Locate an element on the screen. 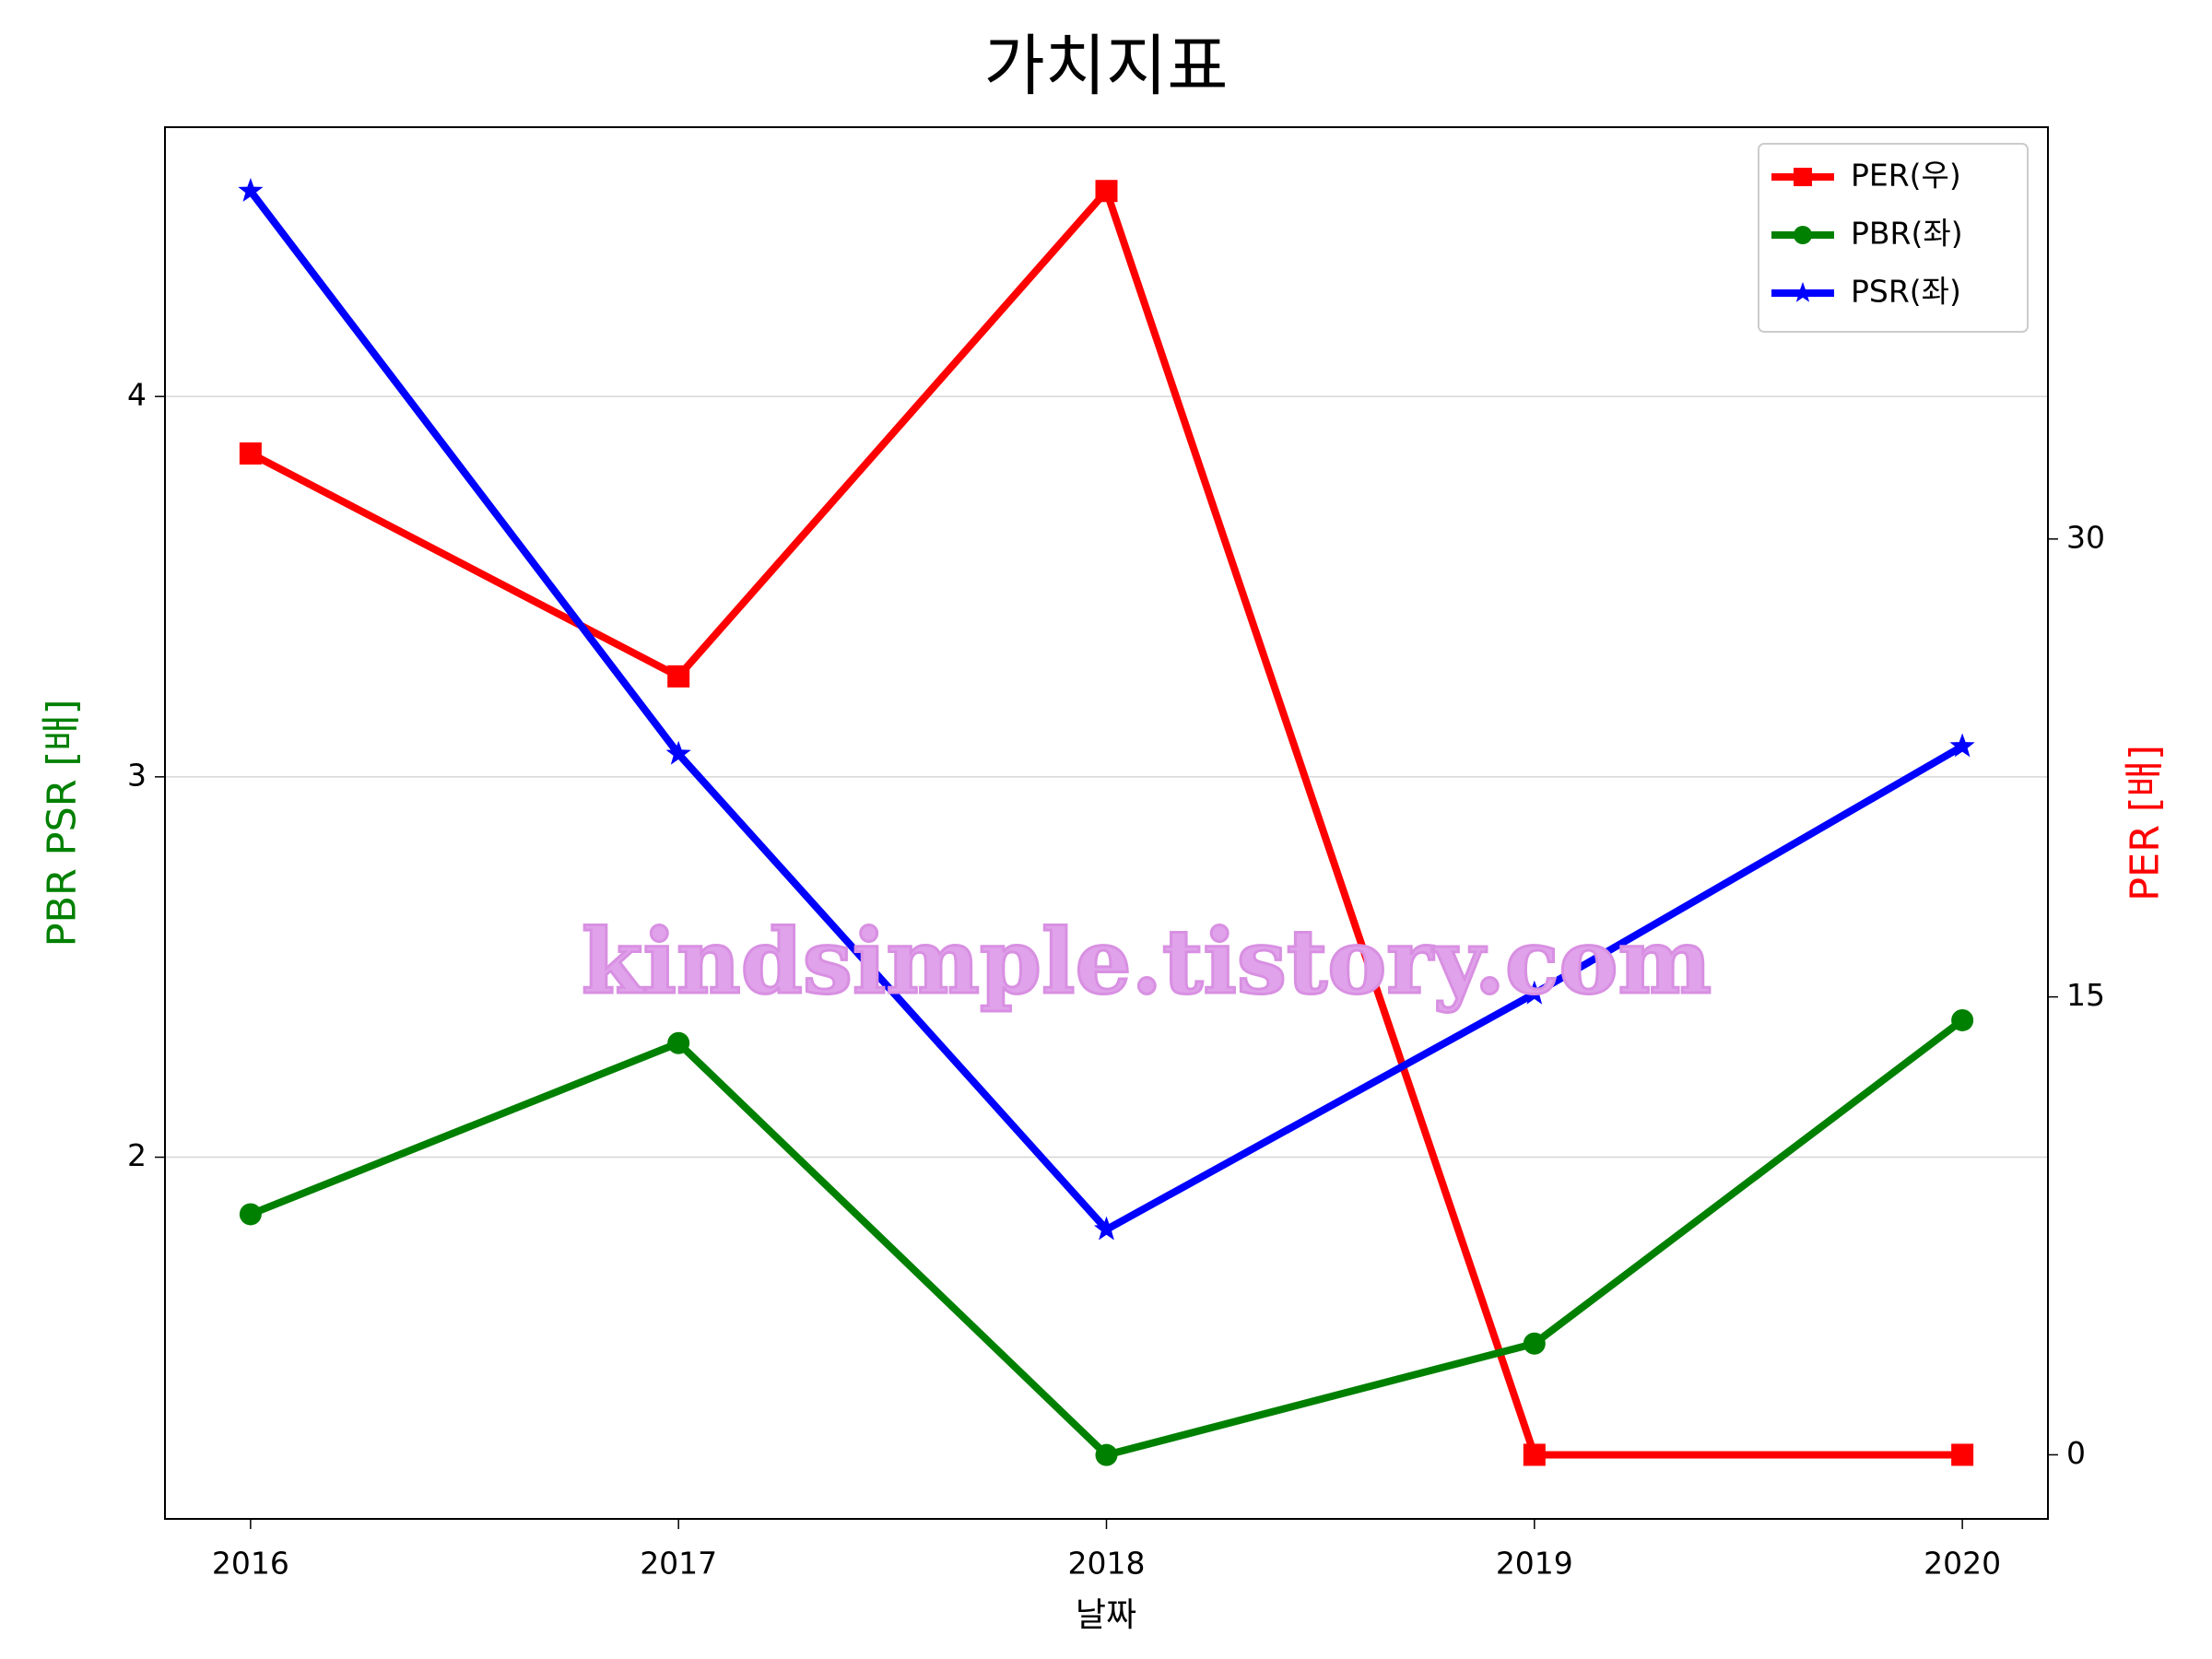 This screenshot has width=2212, height=1659. y2-tick-label: 30 is located at coordinates (2085, 537).